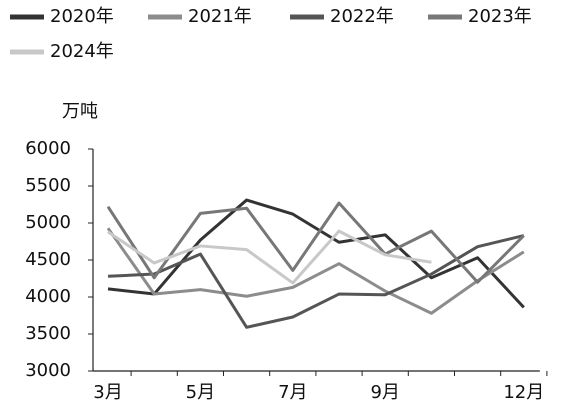 This screenshot has width=568, height=420. I want to click on legend-label: 2023年, so click(500, 16).